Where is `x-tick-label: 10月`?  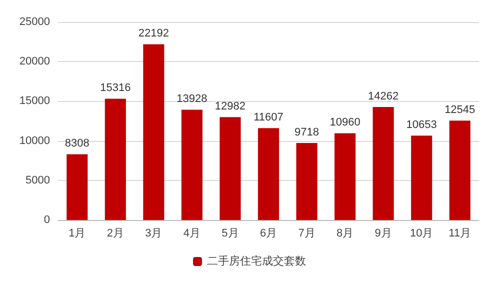
x-tick-label: 10月 is located at coordinates (422, 234).